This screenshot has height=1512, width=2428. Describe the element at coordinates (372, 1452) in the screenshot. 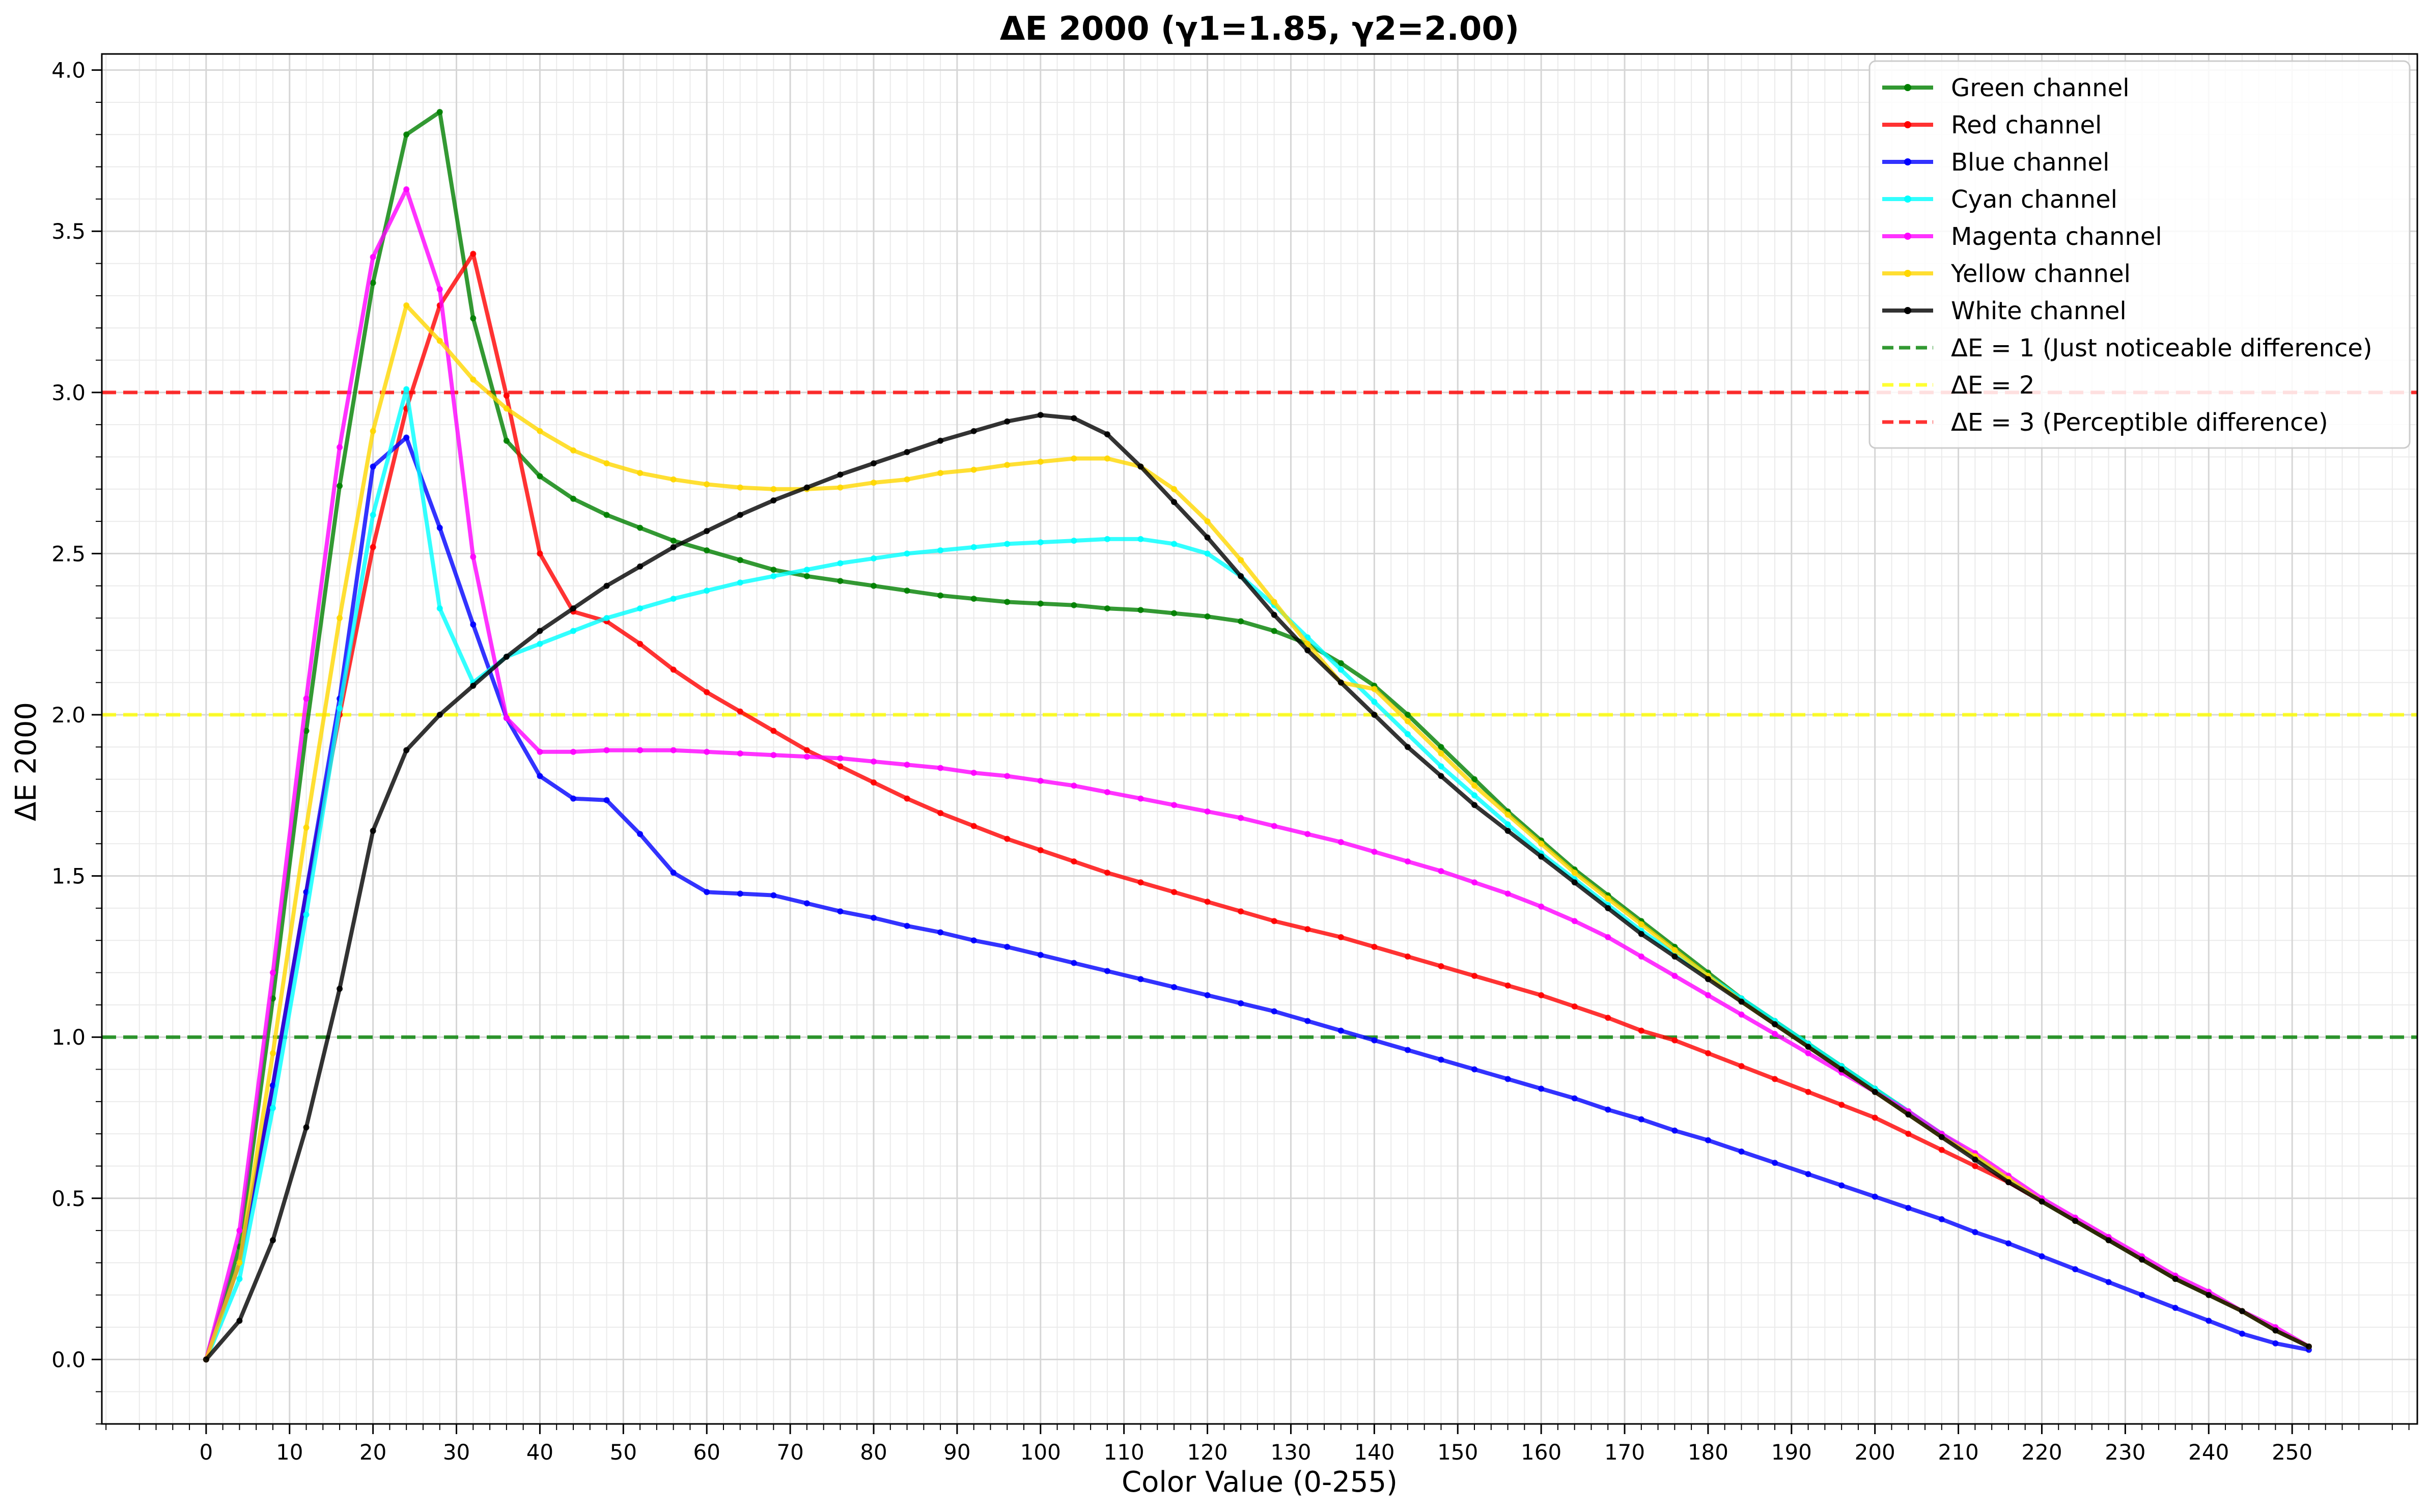

I see `x-tick-label: 20` at that location.